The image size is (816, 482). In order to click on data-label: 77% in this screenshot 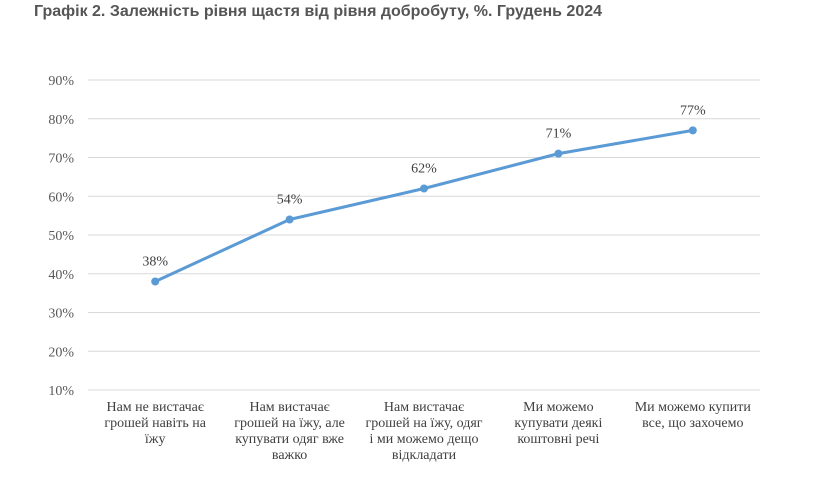, I will do `click(693, 110)`.